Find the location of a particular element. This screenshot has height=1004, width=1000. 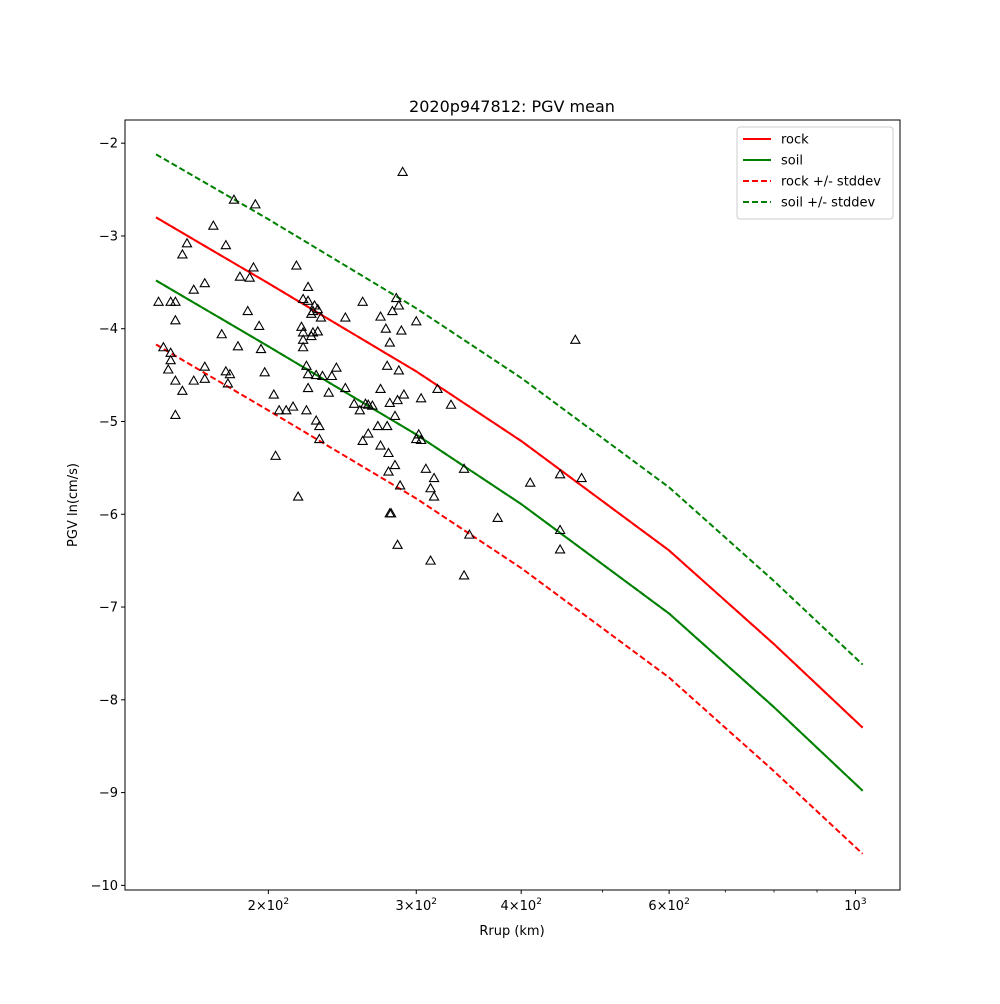

legend: rock soil rock +/- stddev soil +/- stddev is located at coordinates (815, 173).